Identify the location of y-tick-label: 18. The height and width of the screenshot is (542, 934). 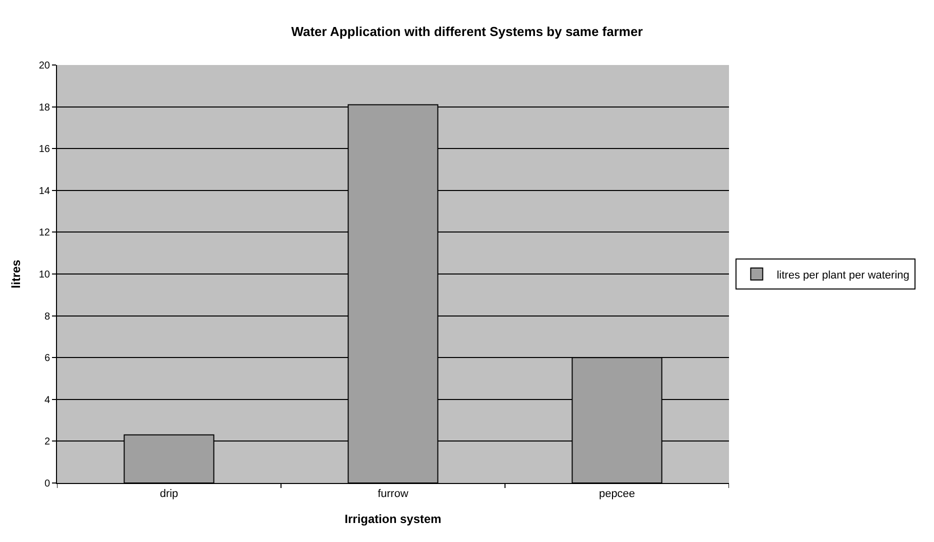
(44, 108).